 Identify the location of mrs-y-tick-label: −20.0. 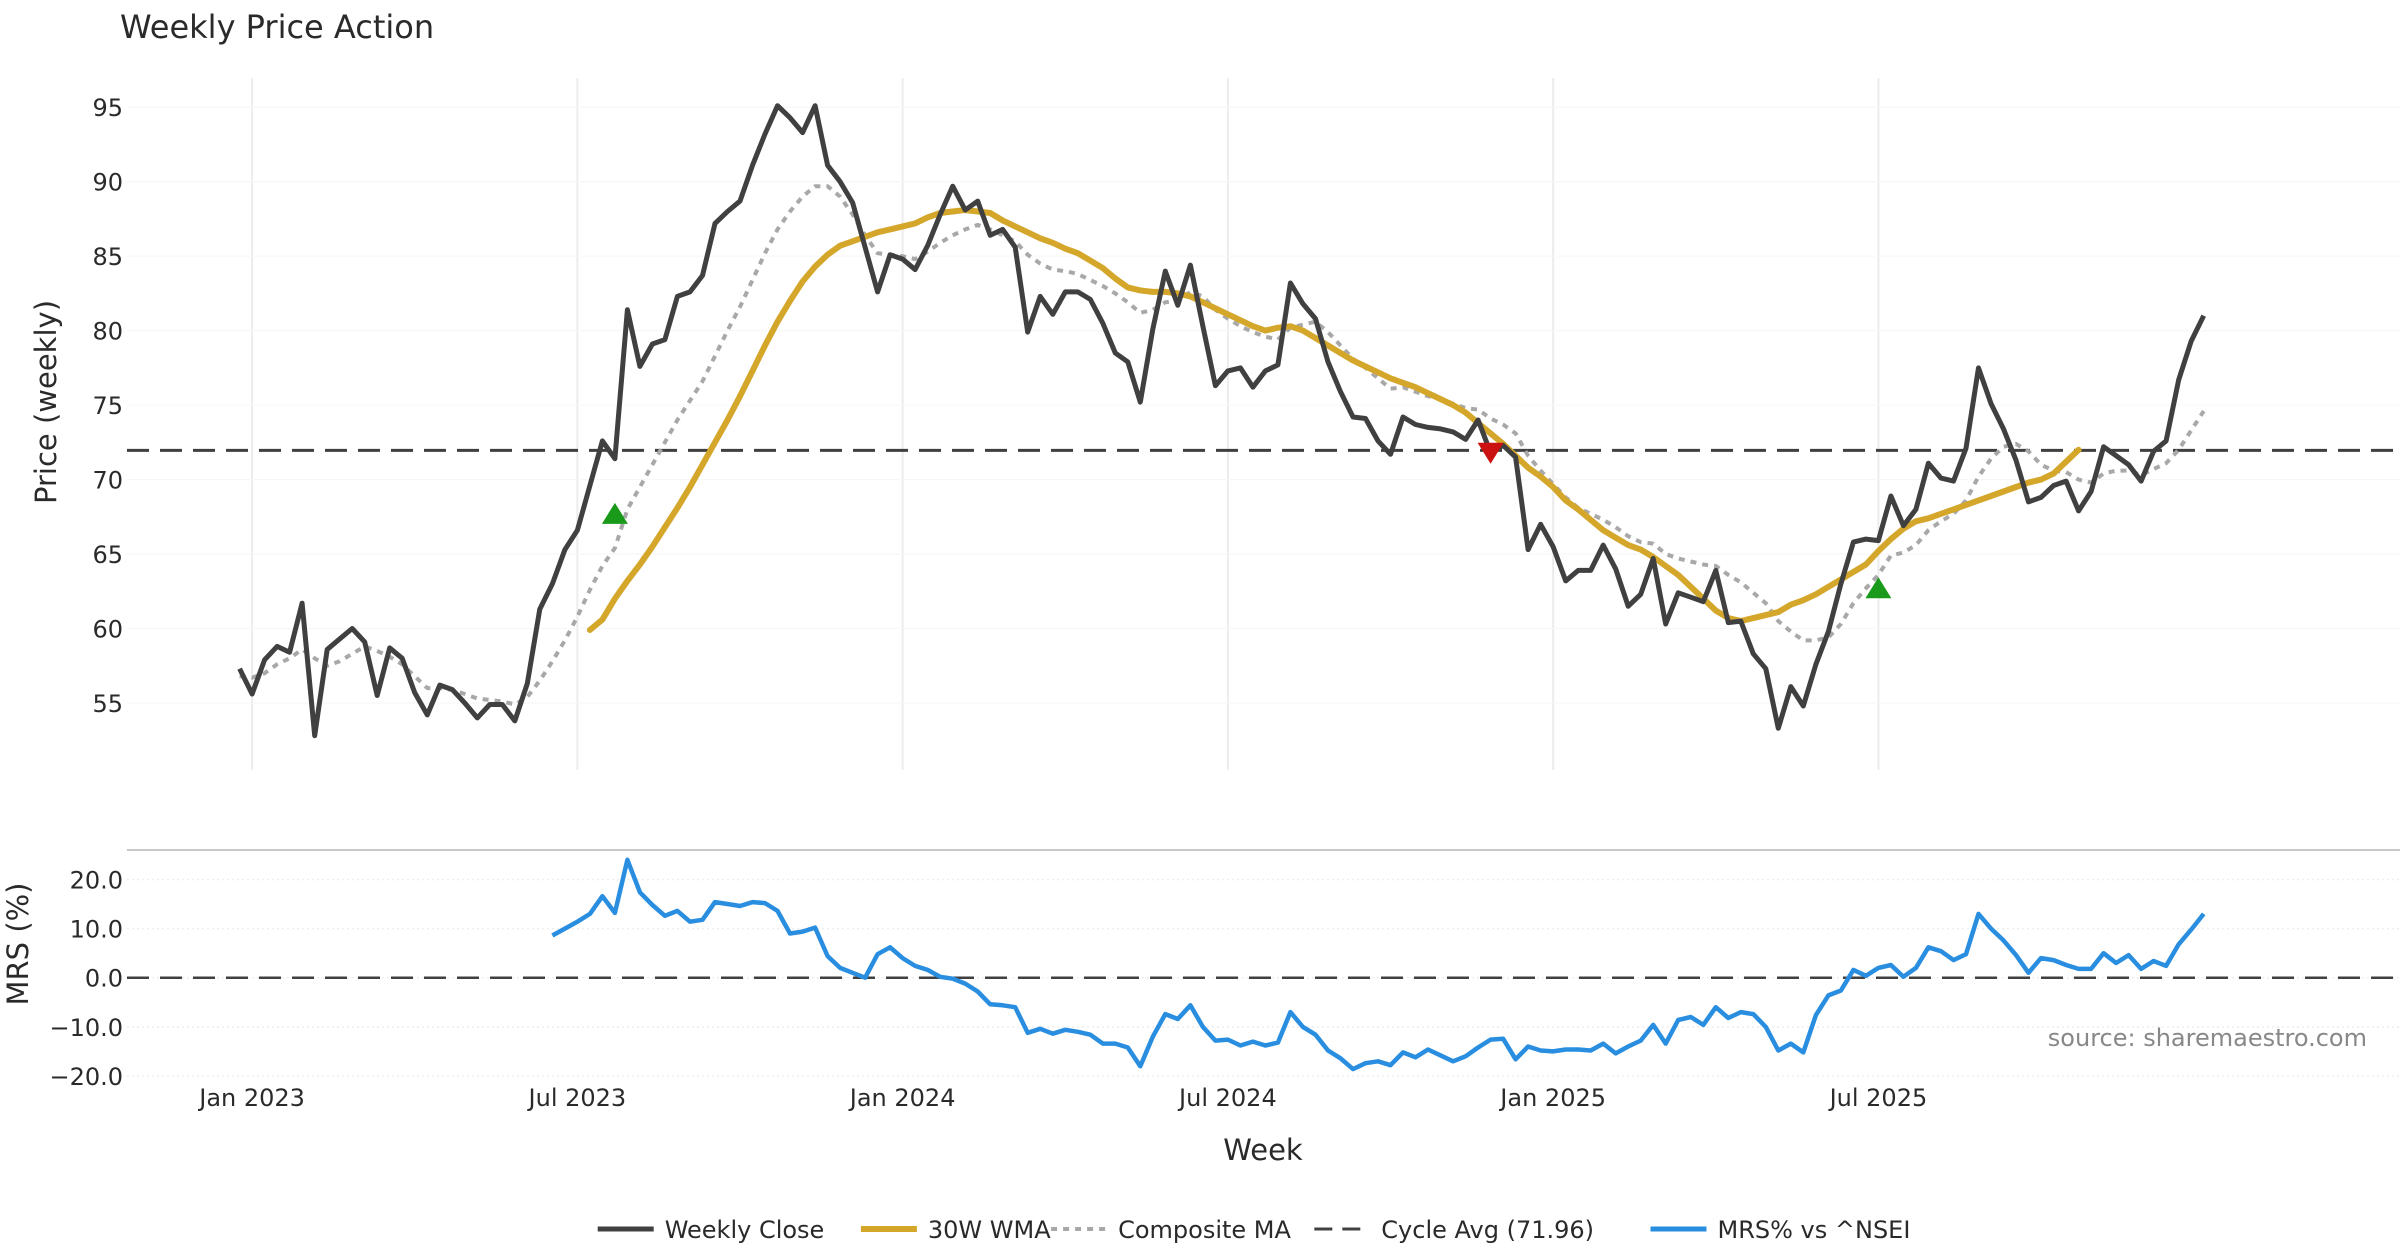
(86, 1077).